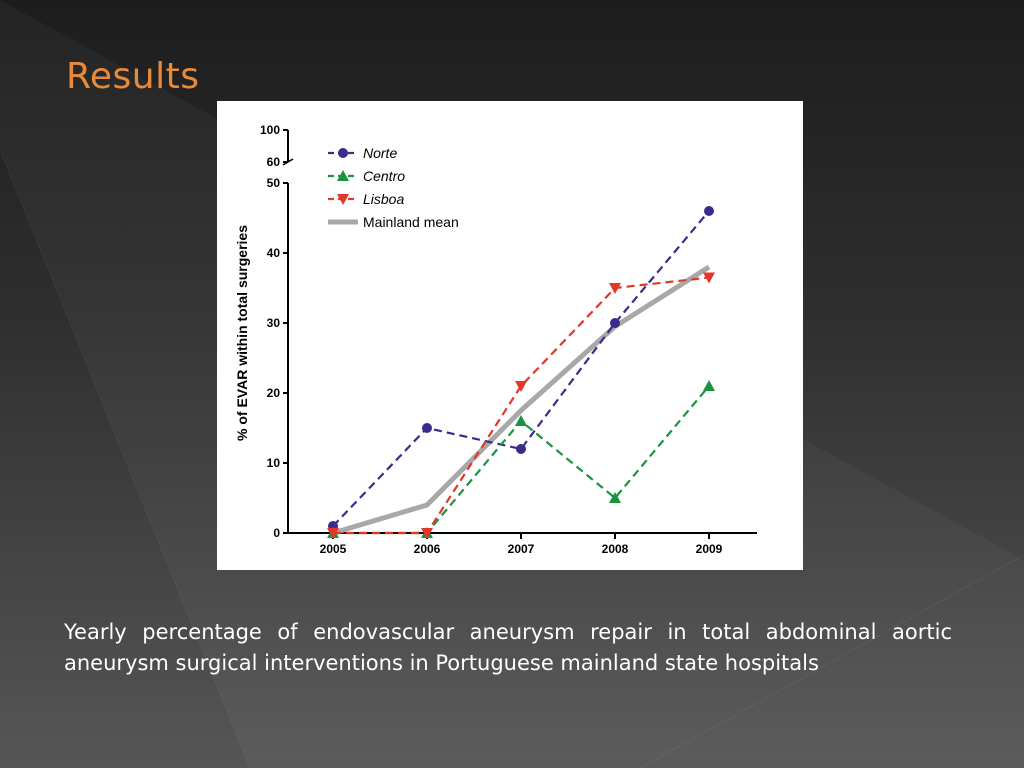  Describe the element at coordinates (615, 549) in the screenshot. I see `x-tick-label: 2008` at that location.